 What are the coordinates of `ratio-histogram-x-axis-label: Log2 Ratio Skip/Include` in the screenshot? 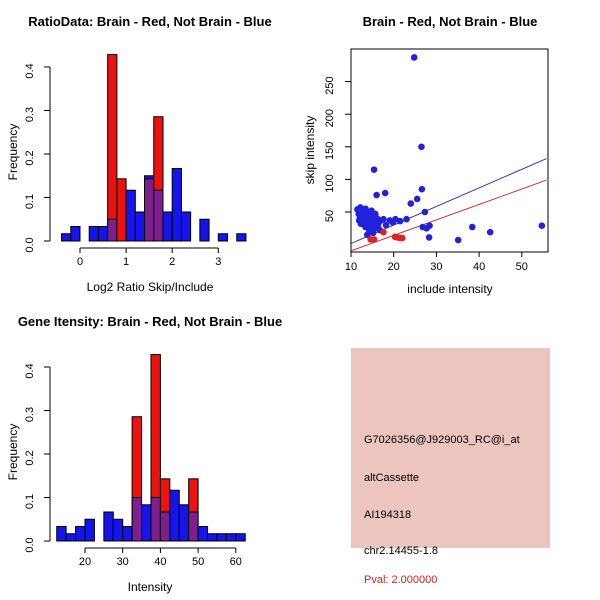 It's located at (150, 287).